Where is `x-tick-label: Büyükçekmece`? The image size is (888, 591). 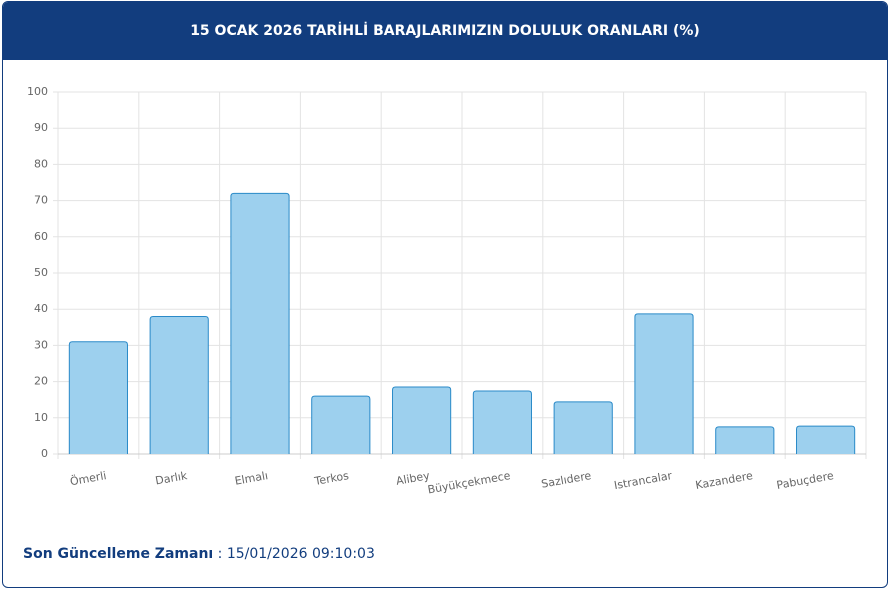
x-tick-label: Büyükçekmece is located at coordinates (469, 482).